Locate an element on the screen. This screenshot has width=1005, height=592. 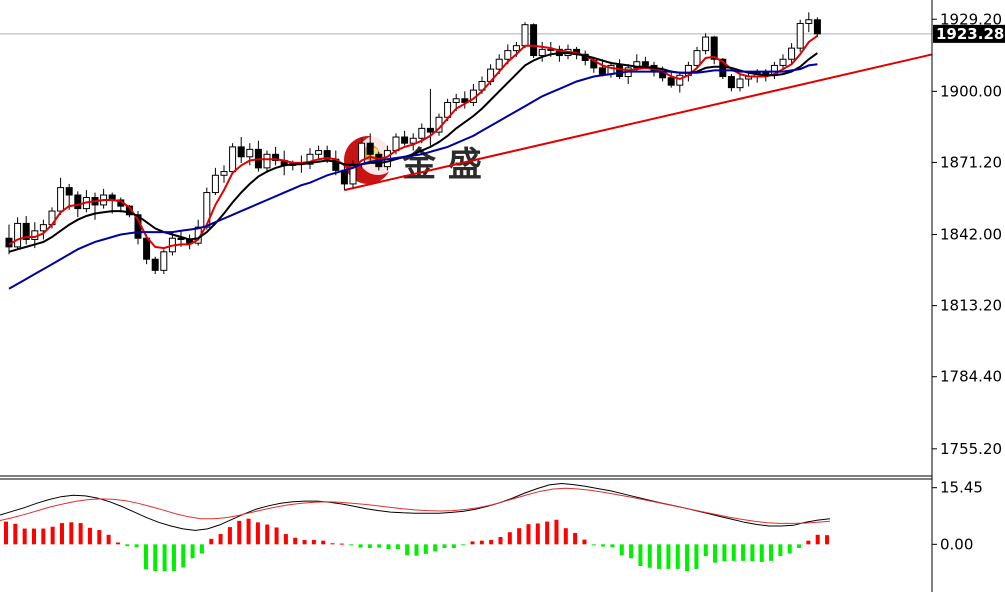
current-price-badge-bg is located at coordinates (969, 33).